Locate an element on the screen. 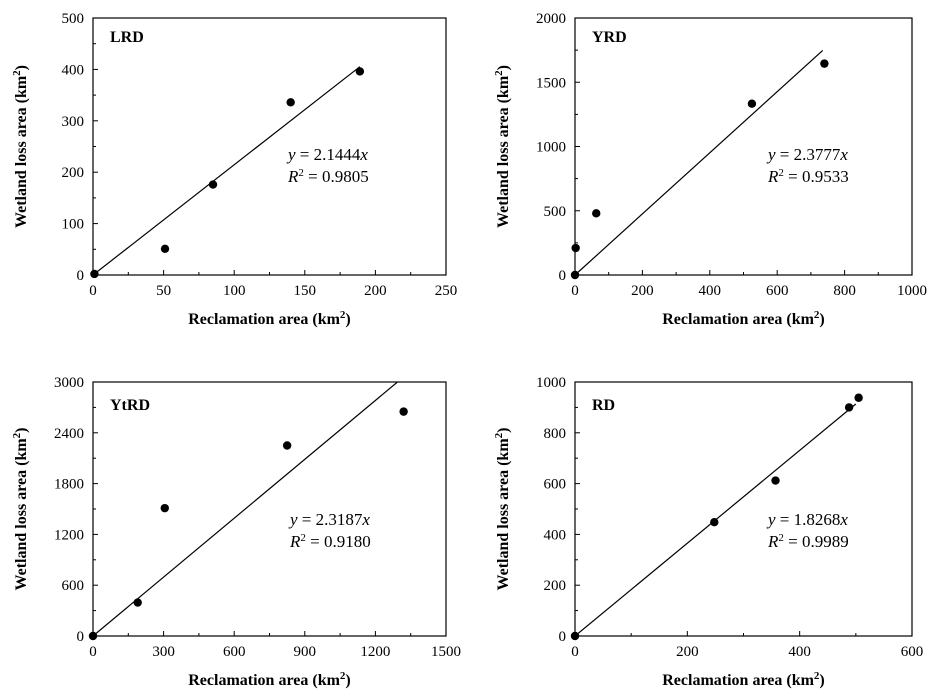 This screenshot has width=938, height=697. y-tick-label: 3000 is located at coordinates (69, 383).